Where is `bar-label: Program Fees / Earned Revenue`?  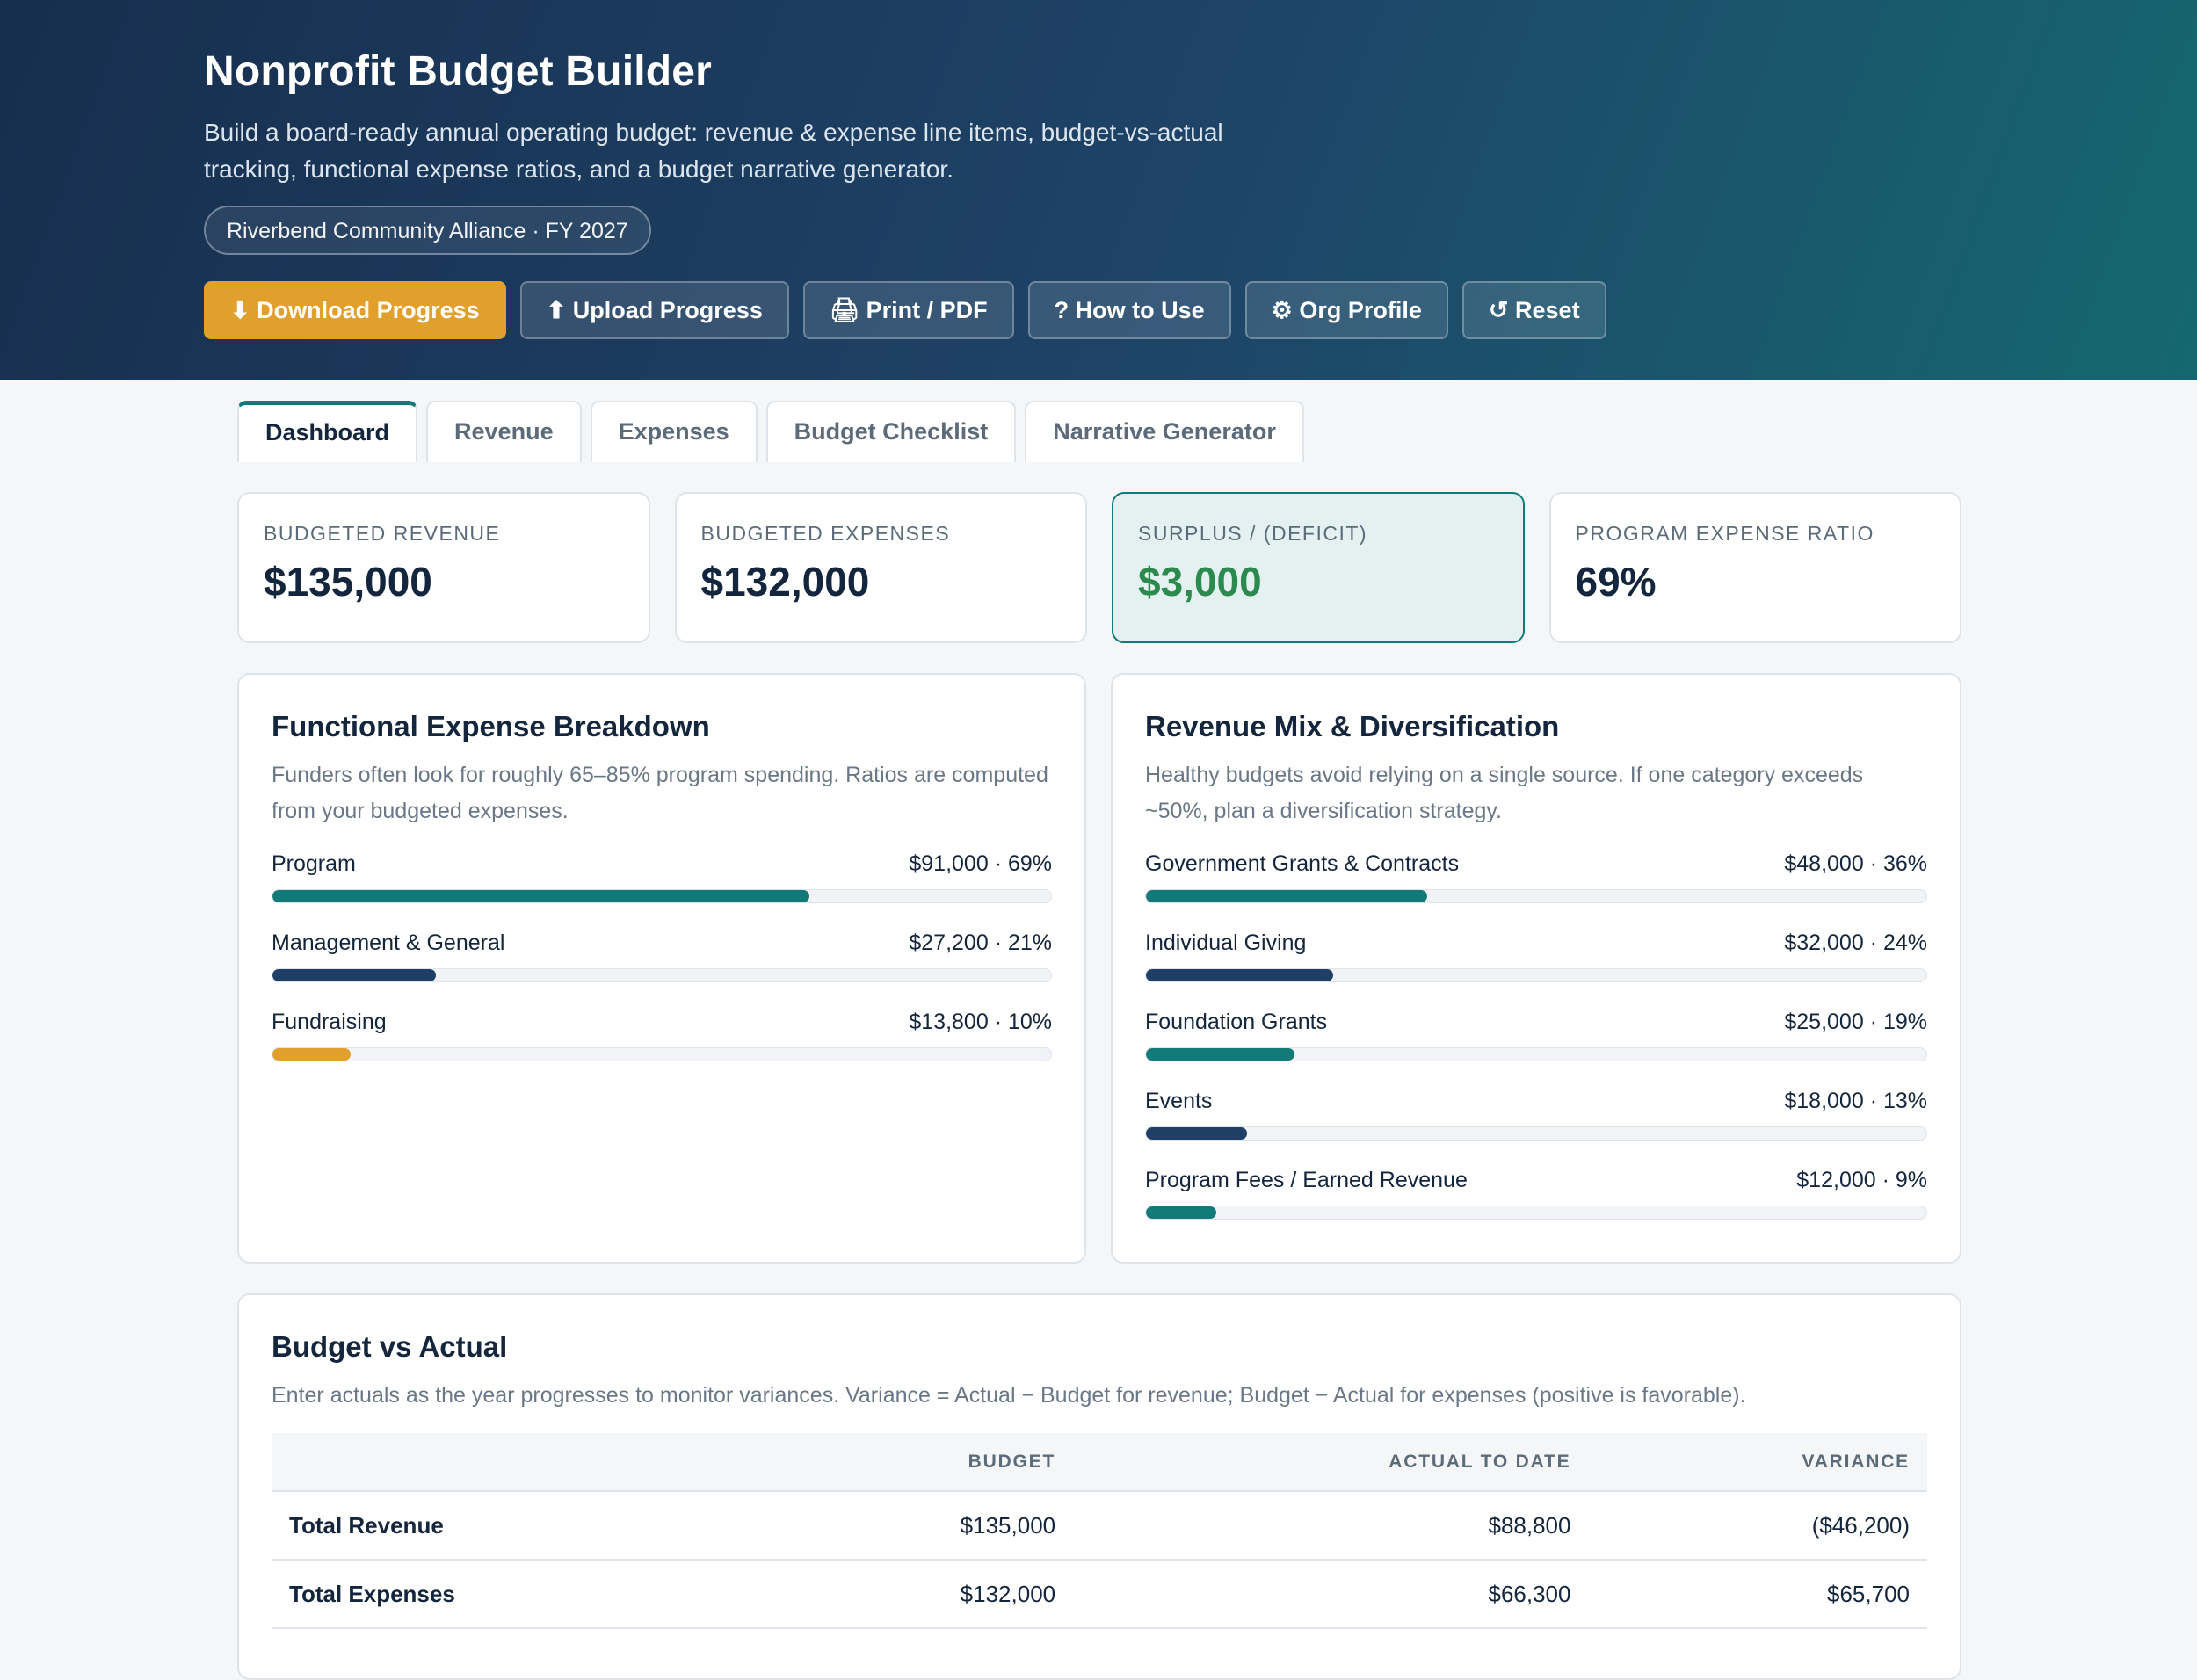
bar-label: Program Fees / Earned Revenue is located at coordinates (1307, 1180).